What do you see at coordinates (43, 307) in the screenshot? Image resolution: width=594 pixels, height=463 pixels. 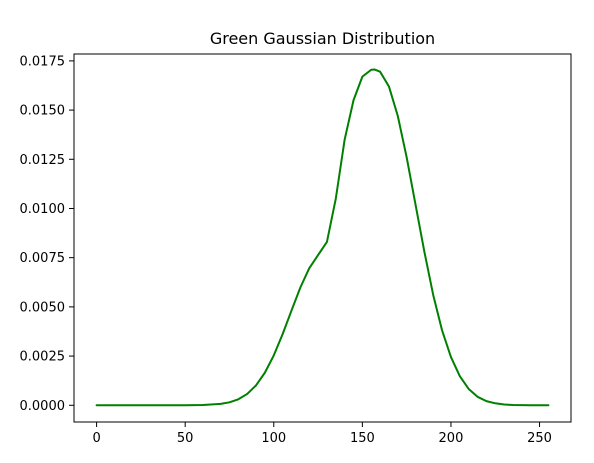 I see `y-tick-label: 0.0050` at bounding box center [43, 307].